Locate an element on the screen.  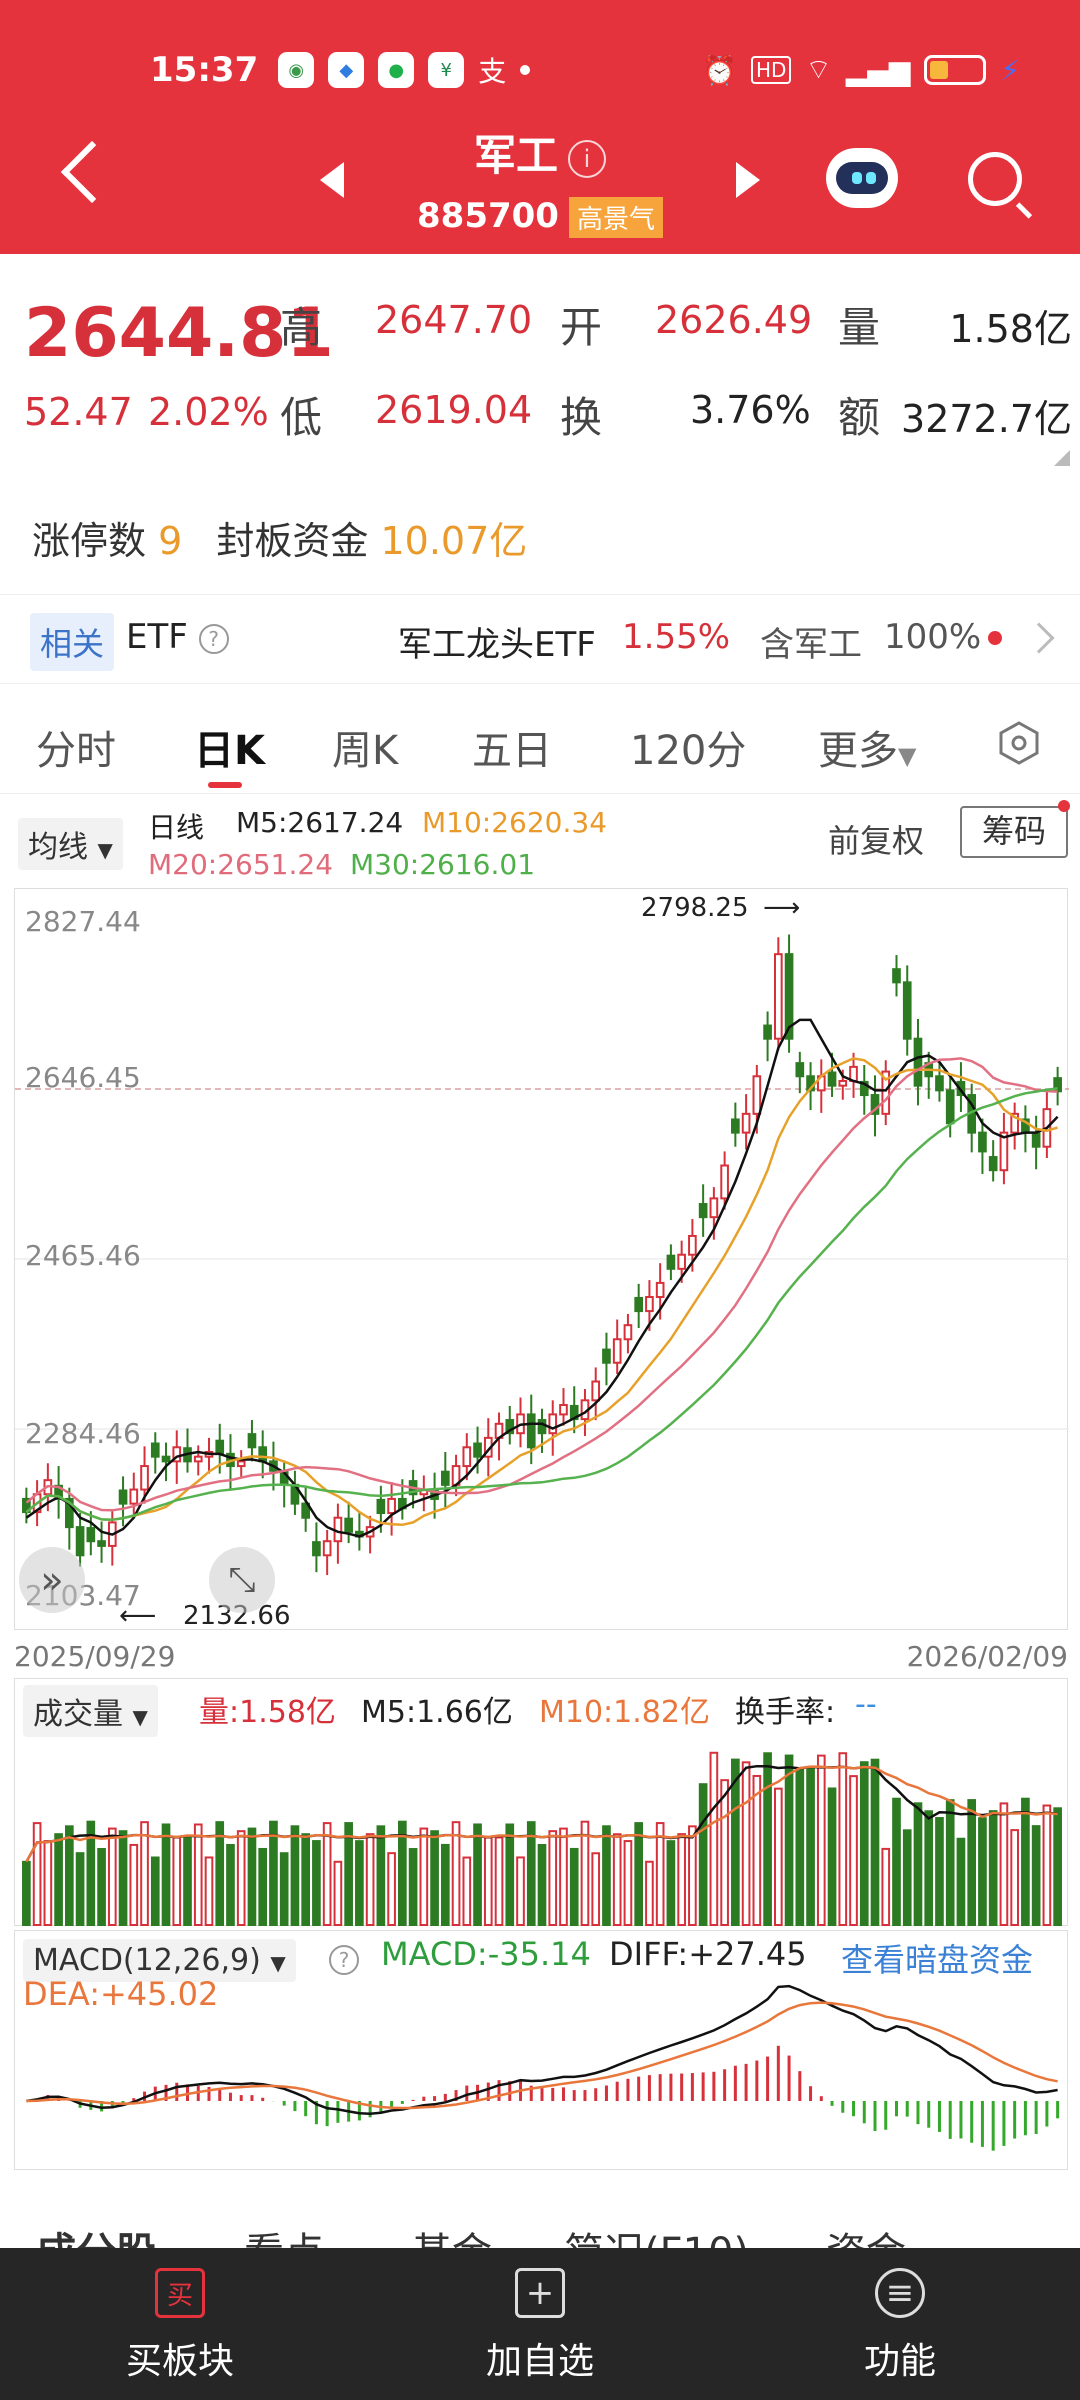
tab-profile: 简况(F10) is located at coordinates (656, 2235).